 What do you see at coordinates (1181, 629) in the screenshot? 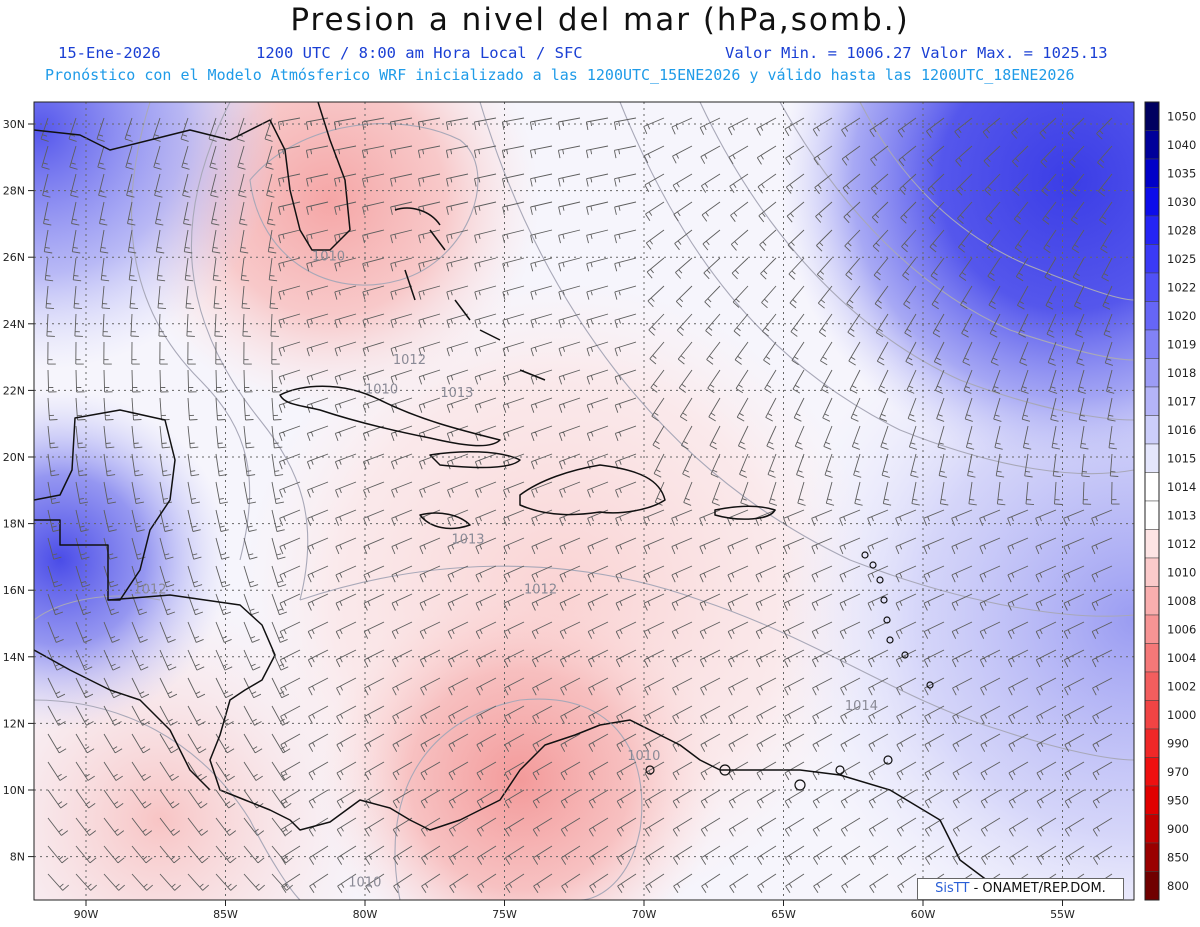
I see `colorbar-label: 1006` at bounding box center [1181, 629].